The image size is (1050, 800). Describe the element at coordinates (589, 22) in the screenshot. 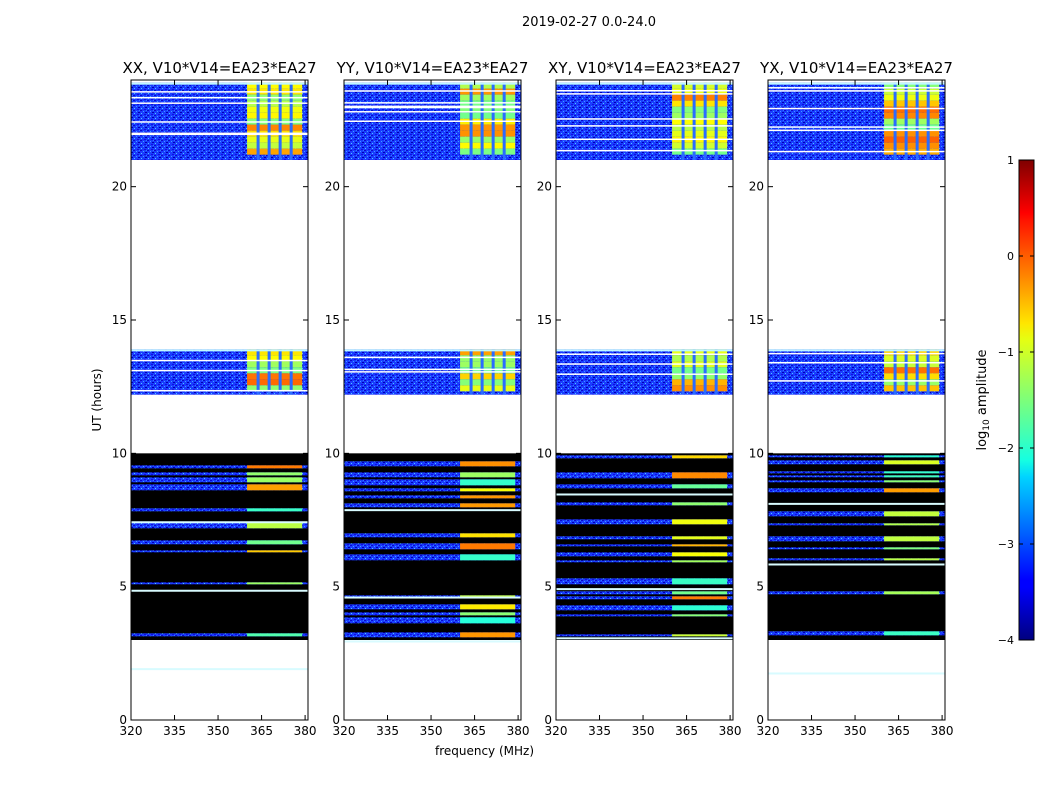

I see `figure-title: 2019-02-27 0.0-24.0` at that location.